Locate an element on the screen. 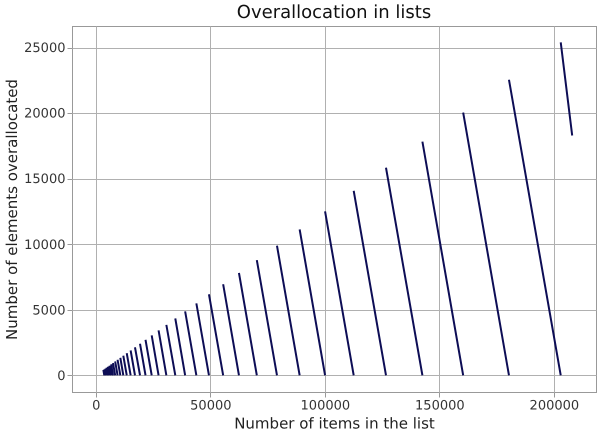  x-axis-title: Number of items in the list is located at coordinates (334, 423).